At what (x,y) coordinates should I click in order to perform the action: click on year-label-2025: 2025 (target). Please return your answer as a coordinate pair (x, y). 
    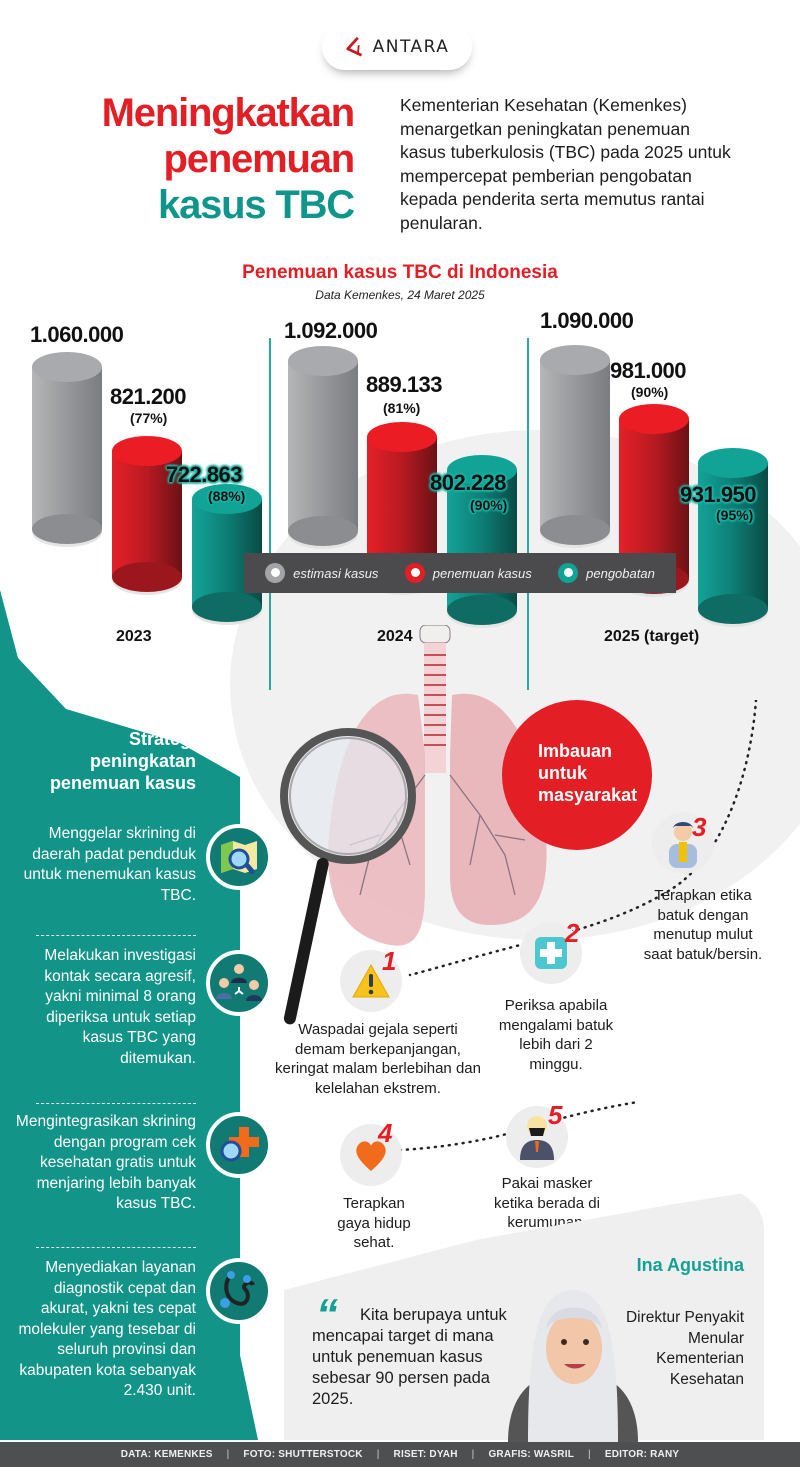
    Looking at the image, I should click on (652, 636).